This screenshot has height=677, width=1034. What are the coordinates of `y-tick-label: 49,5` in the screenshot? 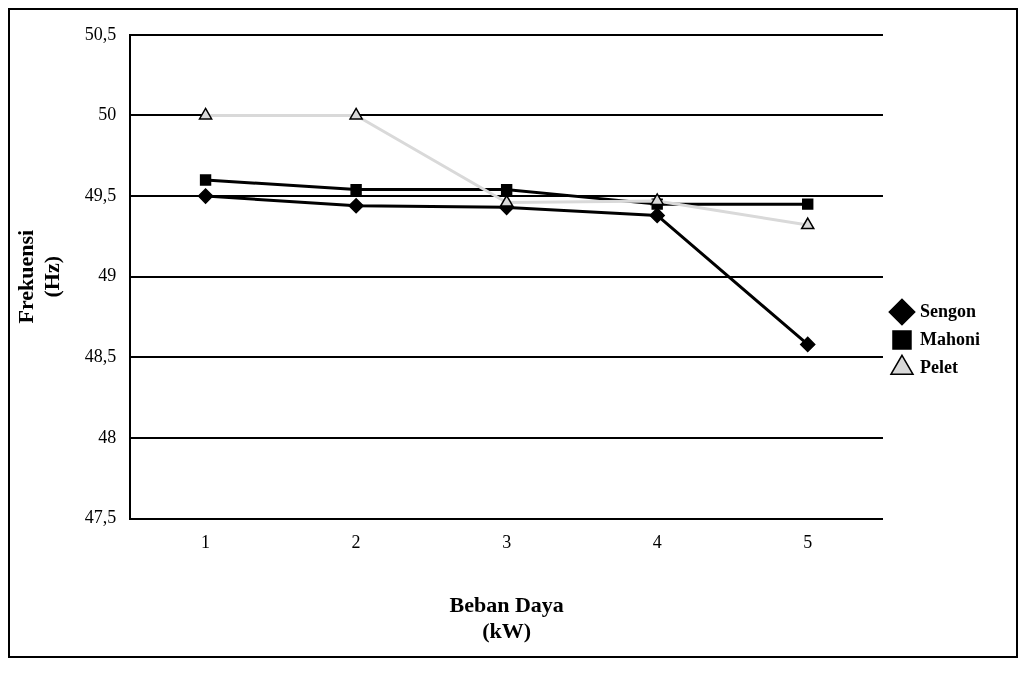 It's located at (100, 194).